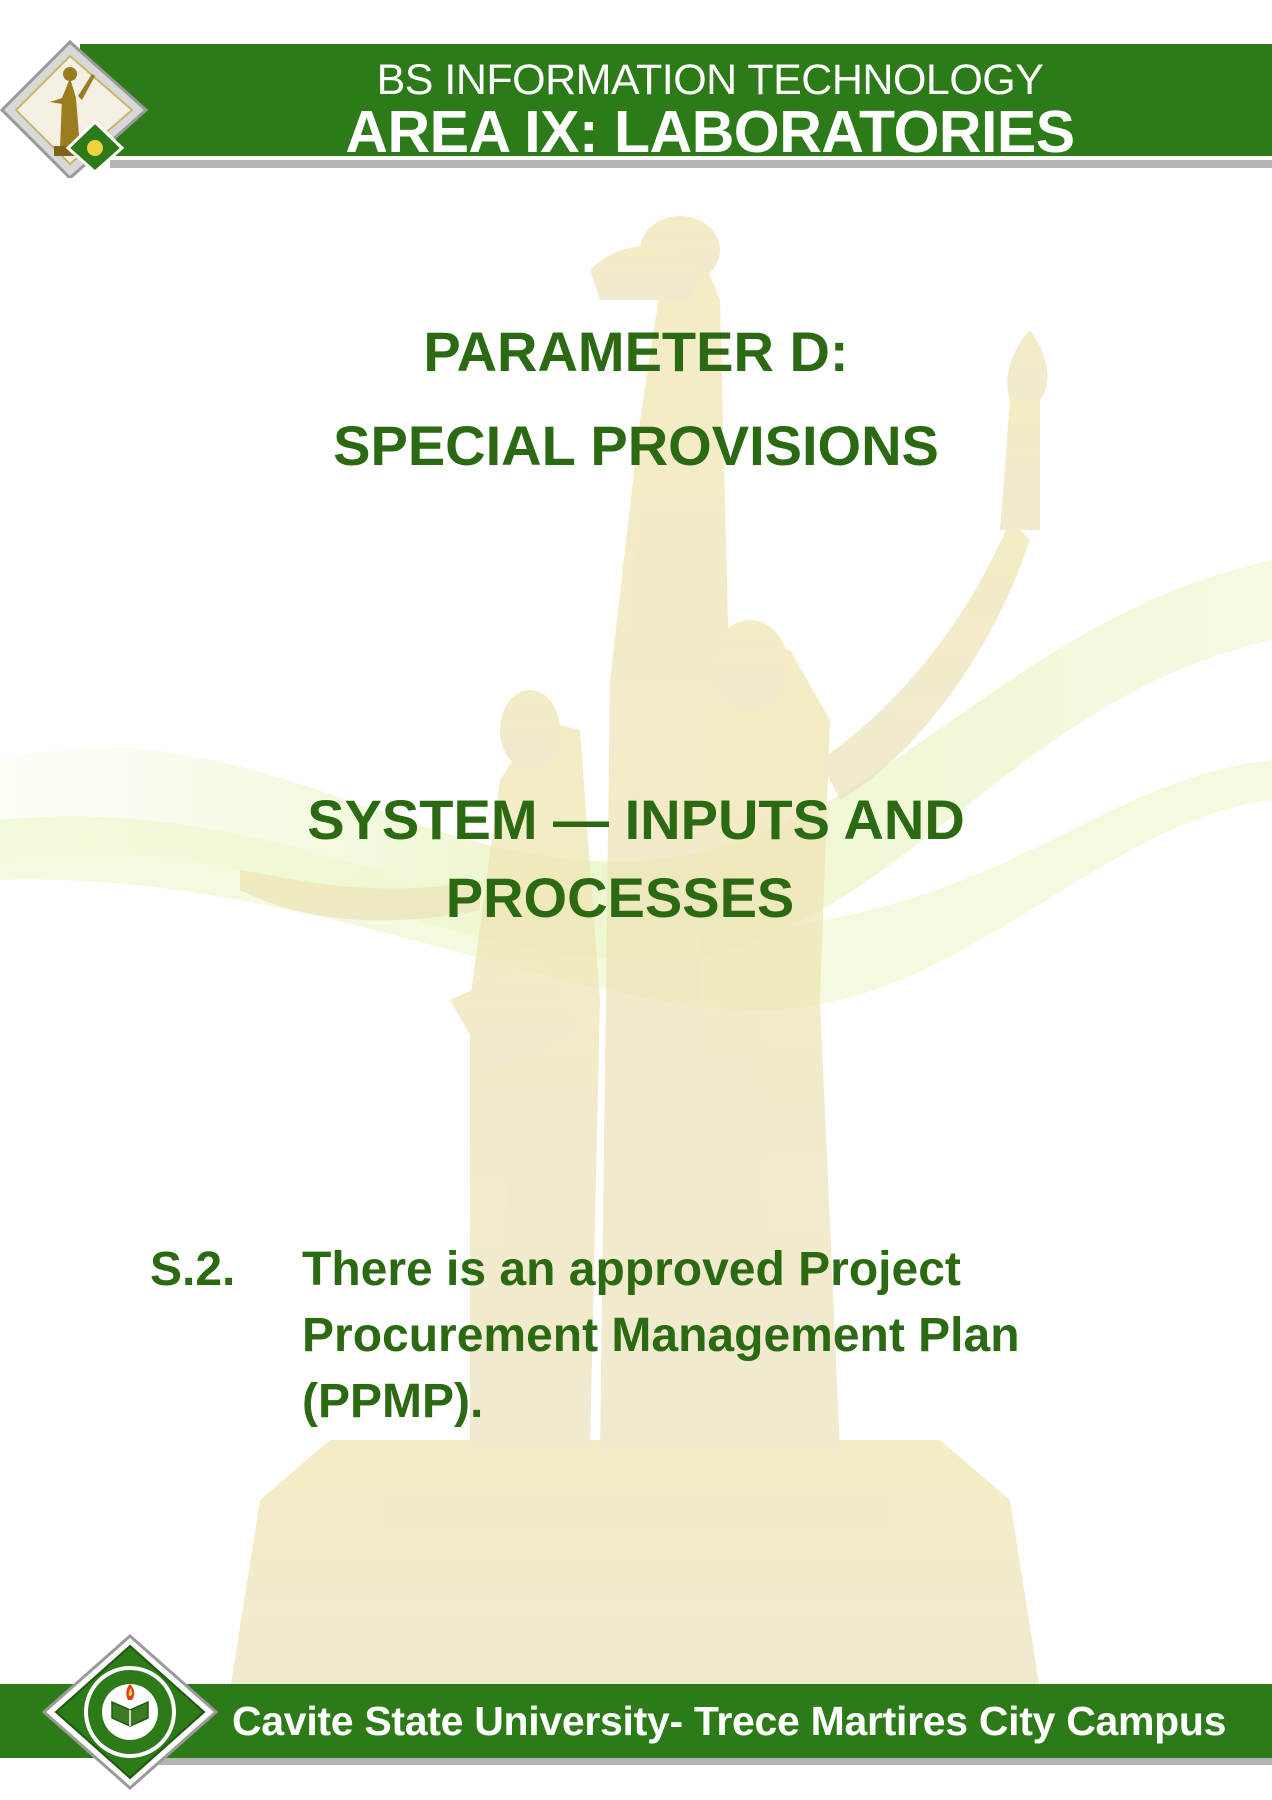 Image resolution: width=1272 pixels, height=1800 pixels. I want to click on header-divider, so click(691, 164).